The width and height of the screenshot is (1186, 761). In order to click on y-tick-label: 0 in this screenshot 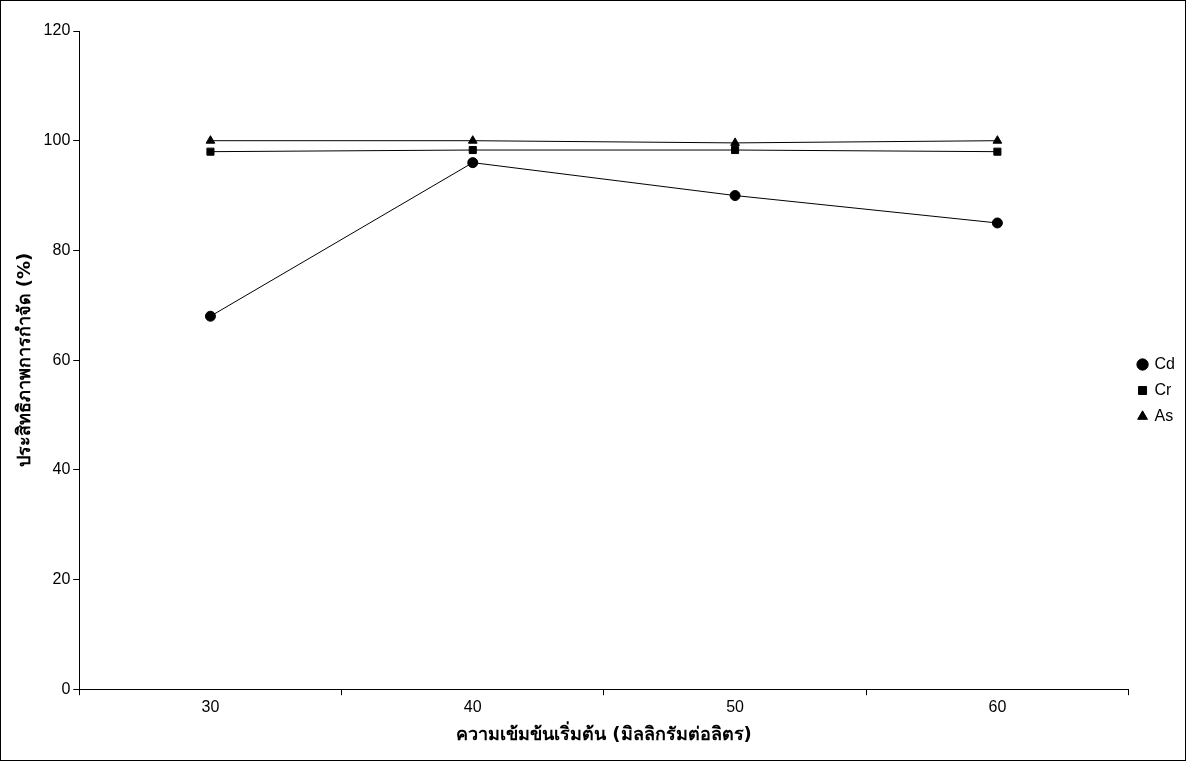, I will do `click(66, 688)`.